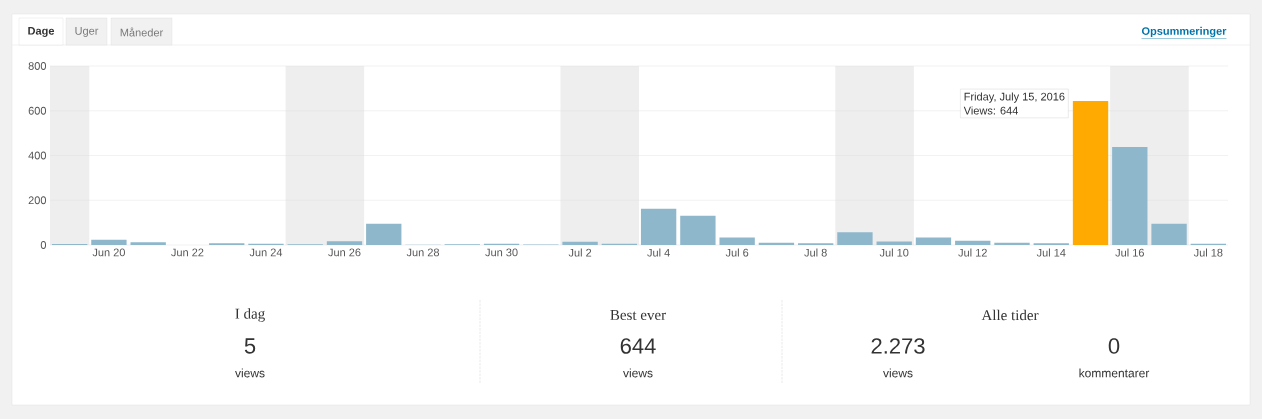 This screenshot has height=419, width=1262. I want to click on y-tick-label: 600, so click(37, 110).